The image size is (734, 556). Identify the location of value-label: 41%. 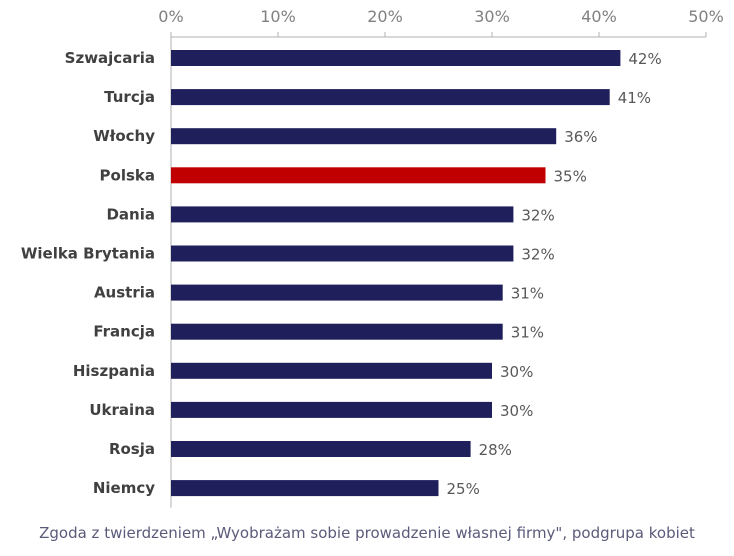
(634, 98).